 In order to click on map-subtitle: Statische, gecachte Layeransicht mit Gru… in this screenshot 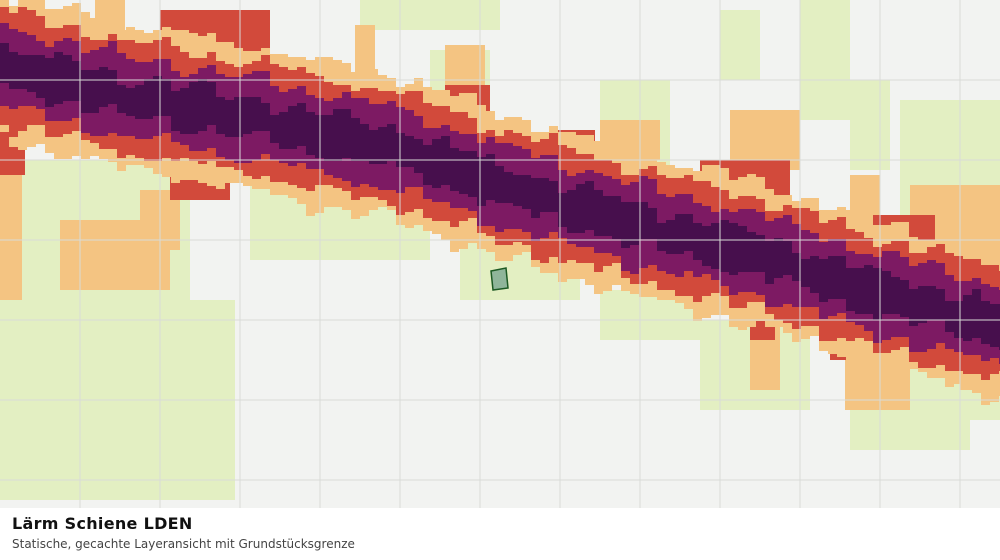, I will do `click(183, 544)`.